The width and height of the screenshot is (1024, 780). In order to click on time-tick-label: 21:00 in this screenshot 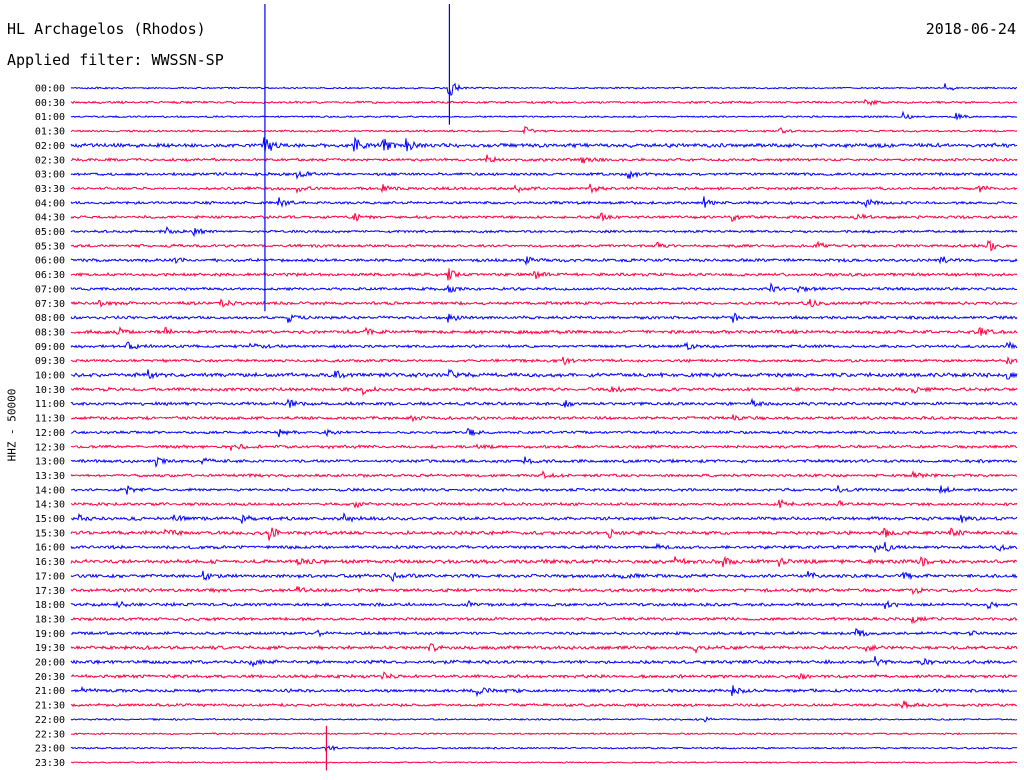, I will do `click(50, 691)`.